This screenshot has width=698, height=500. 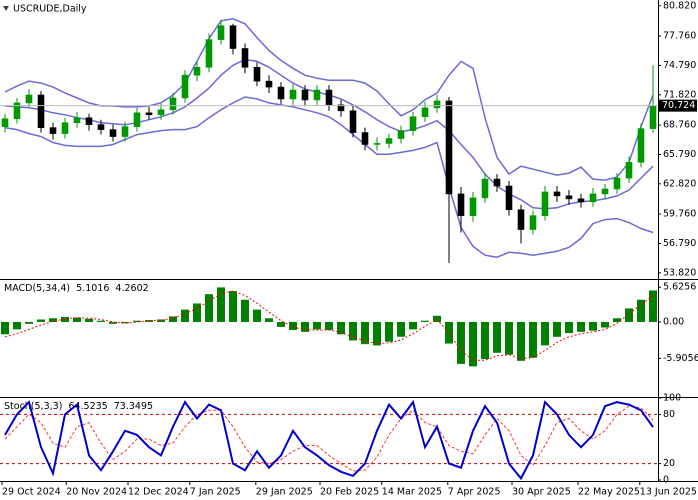 I want to click on macd-signal-last-value: 4.2602, so click(x=131, y=288).